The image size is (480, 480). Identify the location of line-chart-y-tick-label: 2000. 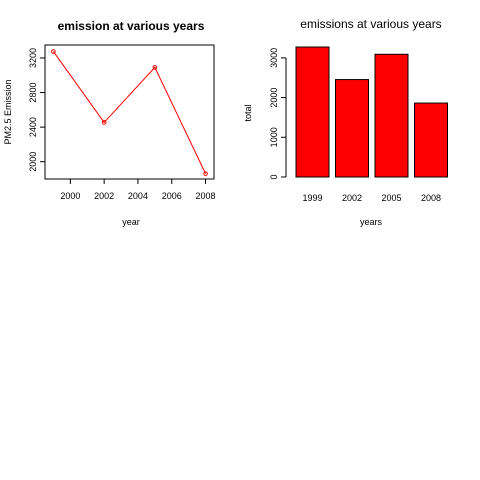
(33, 162).